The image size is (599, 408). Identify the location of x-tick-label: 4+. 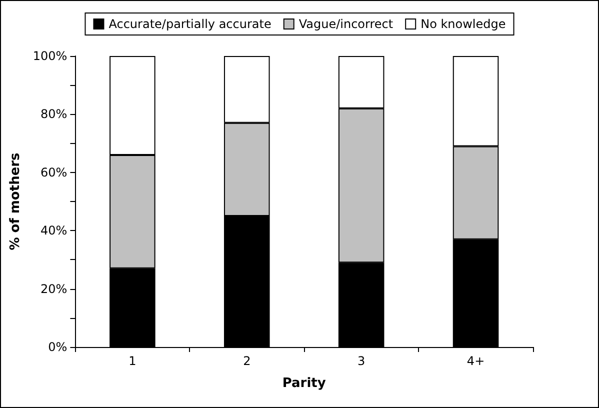
(475, 361).